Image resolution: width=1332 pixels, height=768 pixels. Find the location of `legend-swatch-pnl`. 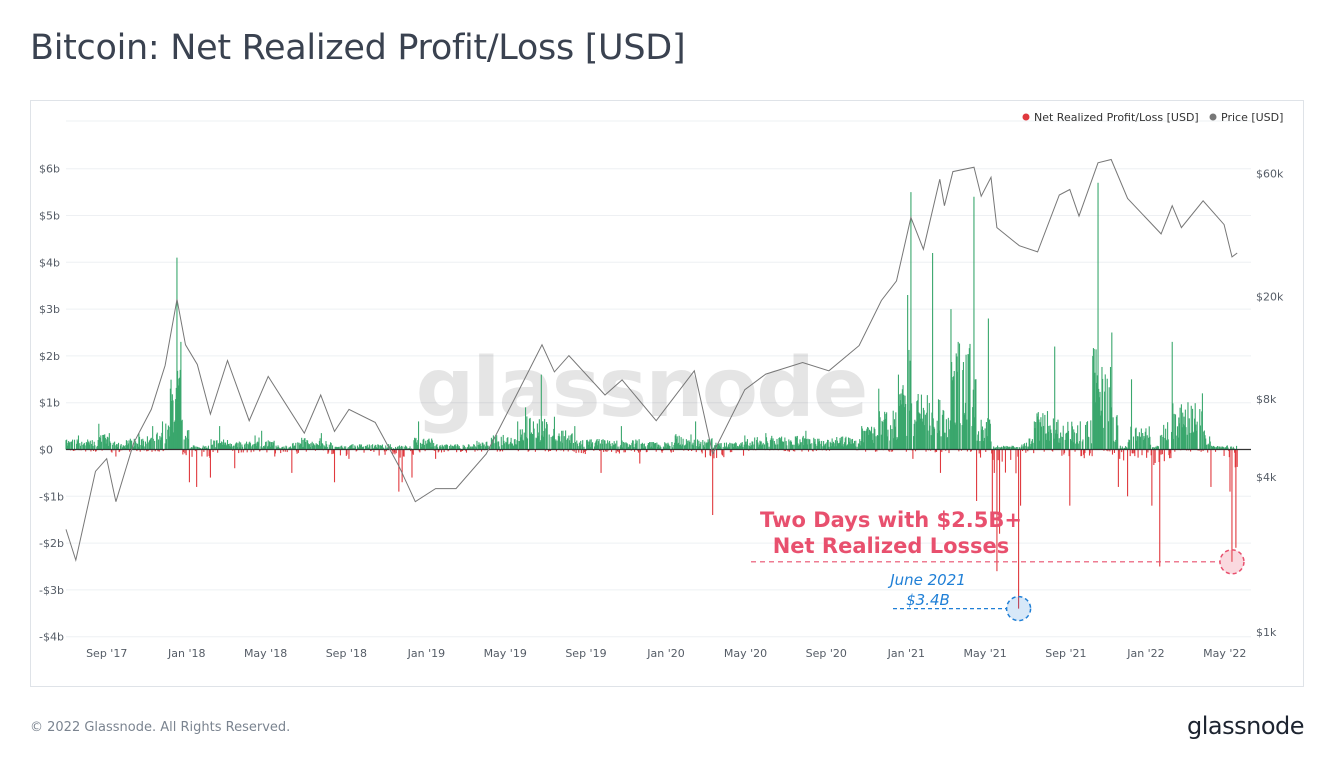

legend-swatch-pnl is located at coordinates (1026, 117).